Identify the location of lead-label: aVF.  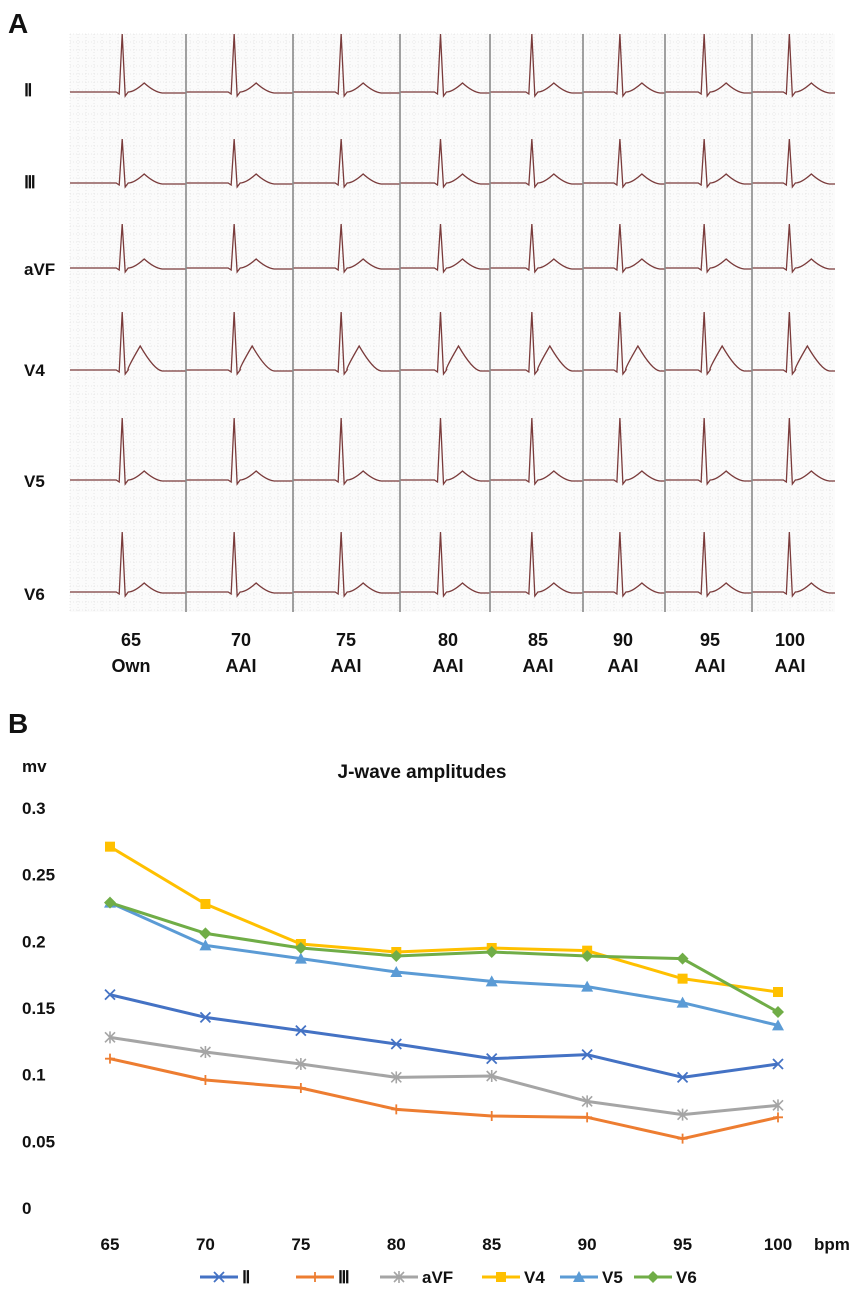
(39, 269).